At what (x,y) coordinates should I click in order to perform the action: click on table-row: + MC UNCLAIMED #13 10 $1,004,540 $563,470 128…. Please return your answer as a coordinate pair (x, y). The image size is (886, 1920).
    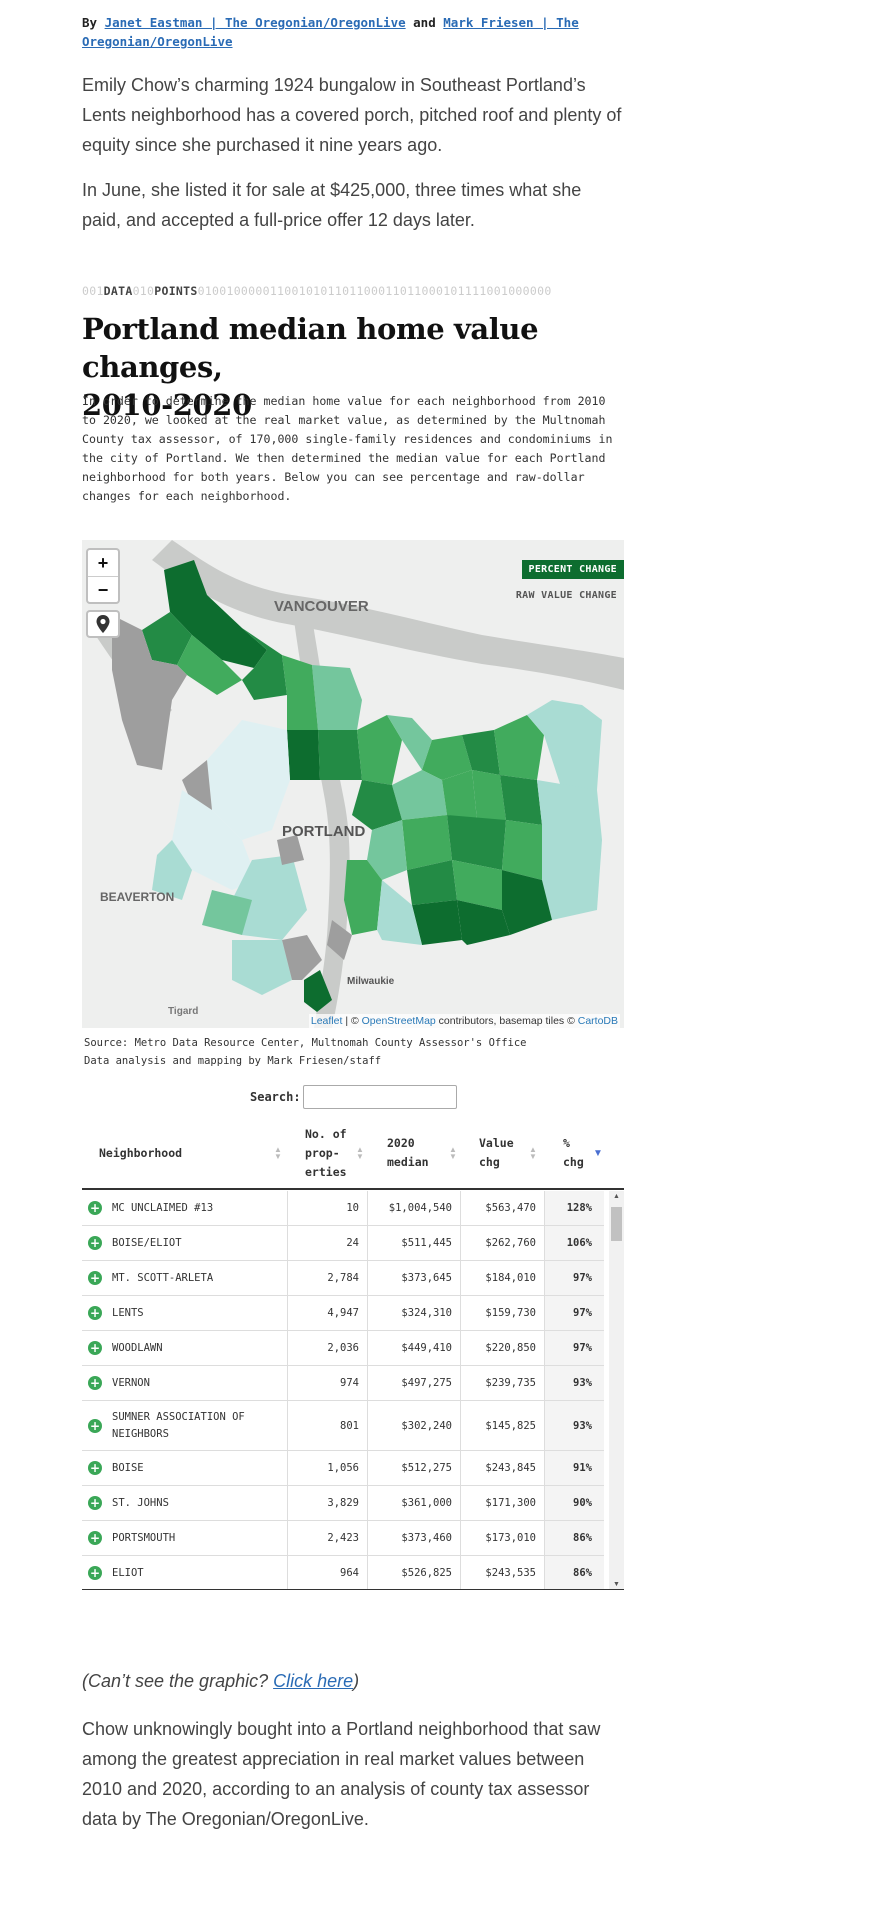
    Looking at the image, I should click on (343, 1208).